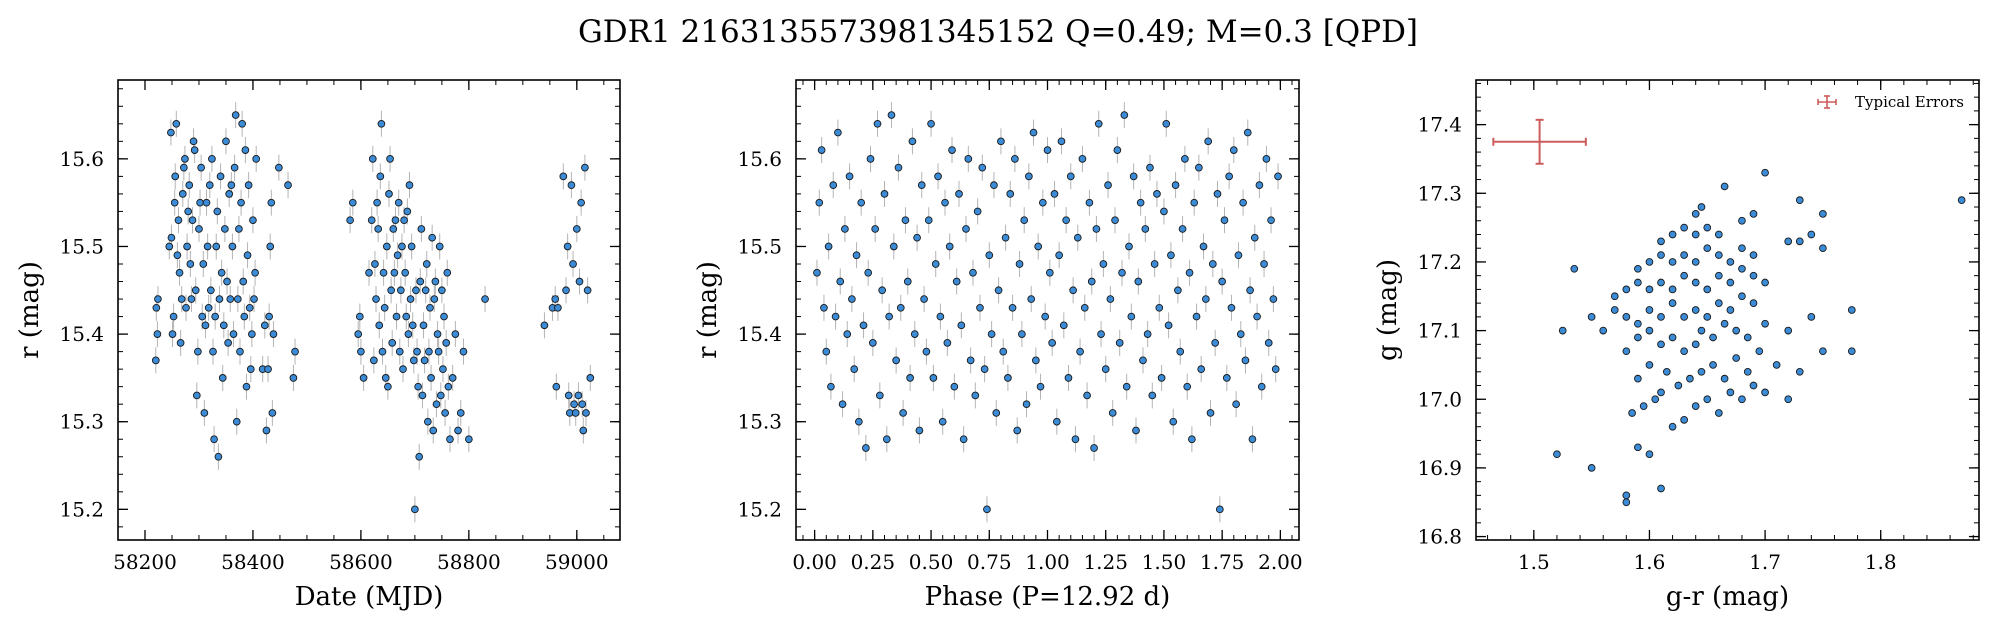 This screenshot has width=1997, height=632. I want to click on x-tick-label: 1.50, so click(1164, 562).